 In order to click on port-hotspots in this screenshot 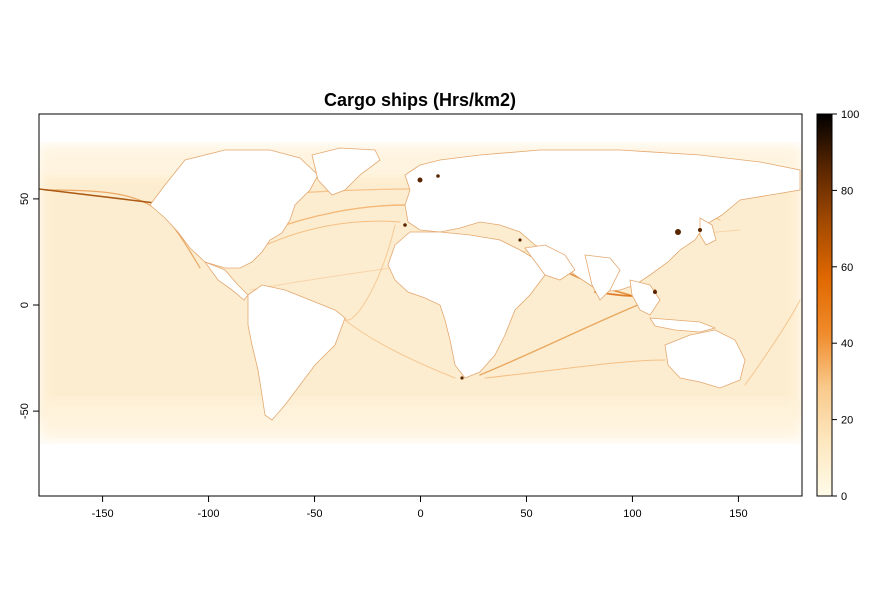, I will do `click(552, 277)`.